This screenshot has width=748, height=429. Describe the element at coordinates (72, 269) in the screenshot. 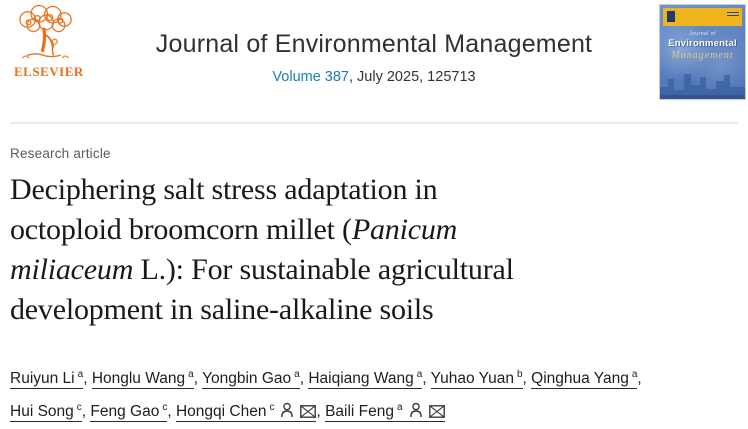

I see `title-species-italic: miliaceum` at that location.